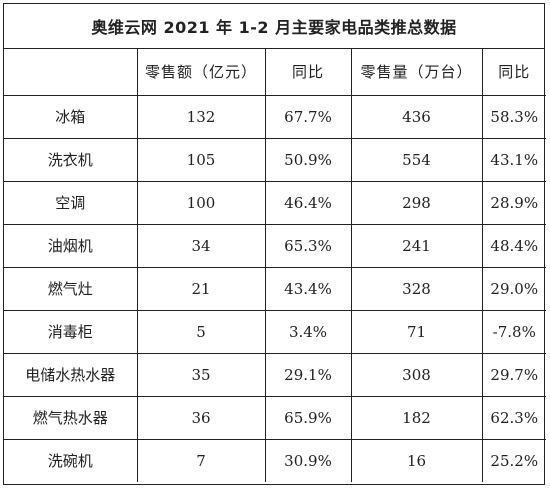  What do you see at coordinates (416, 72) in the screenshot?
I see `header-sales-volume: 零售量（万台）` at bounding box center [416, 72].